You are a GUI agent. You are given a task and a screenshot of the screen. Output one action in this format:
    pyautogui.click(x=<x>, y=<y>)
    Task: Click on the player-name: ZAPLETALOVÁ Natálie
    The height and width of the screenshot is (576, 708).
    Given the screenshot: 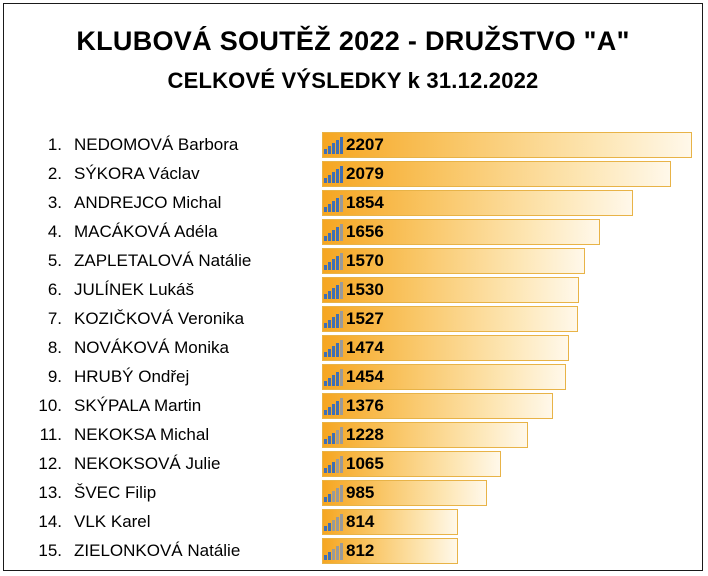 What is the action you would take?
    pyautogui.click(x=163, y=260)
    